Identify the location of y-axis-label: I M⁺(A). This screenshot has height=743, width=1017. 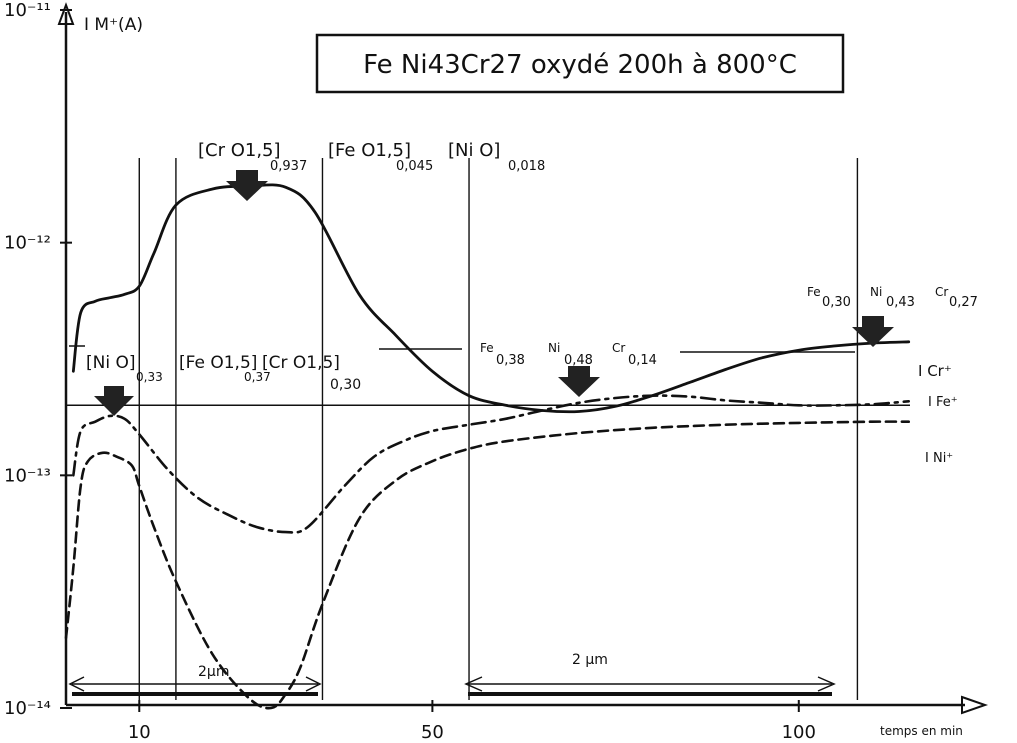
(113, 25).